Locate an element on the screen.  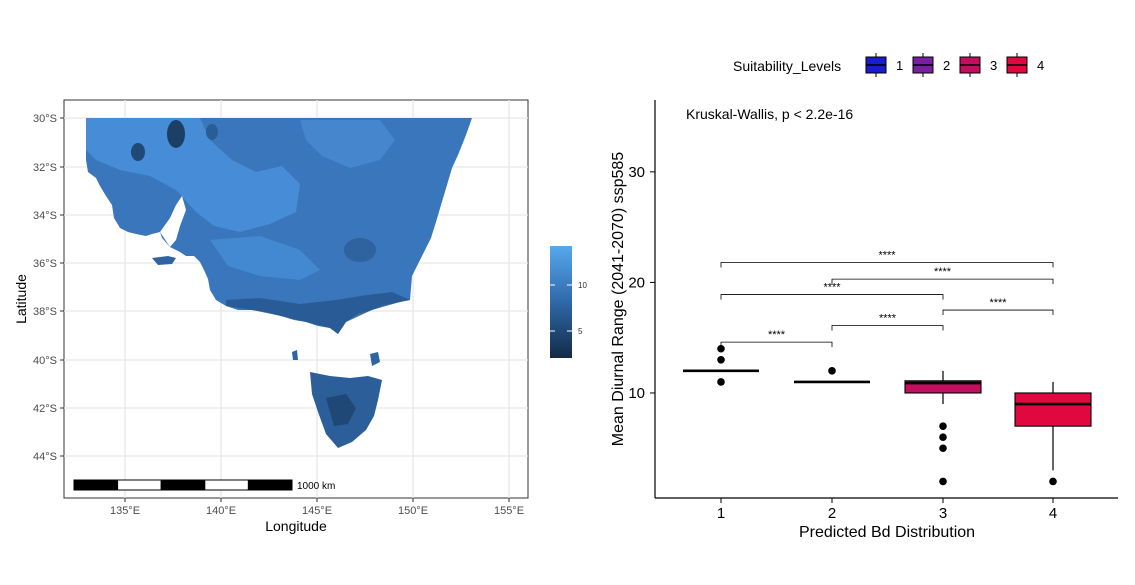
bracket-3-4: **** is located at coordinates (998, 306).